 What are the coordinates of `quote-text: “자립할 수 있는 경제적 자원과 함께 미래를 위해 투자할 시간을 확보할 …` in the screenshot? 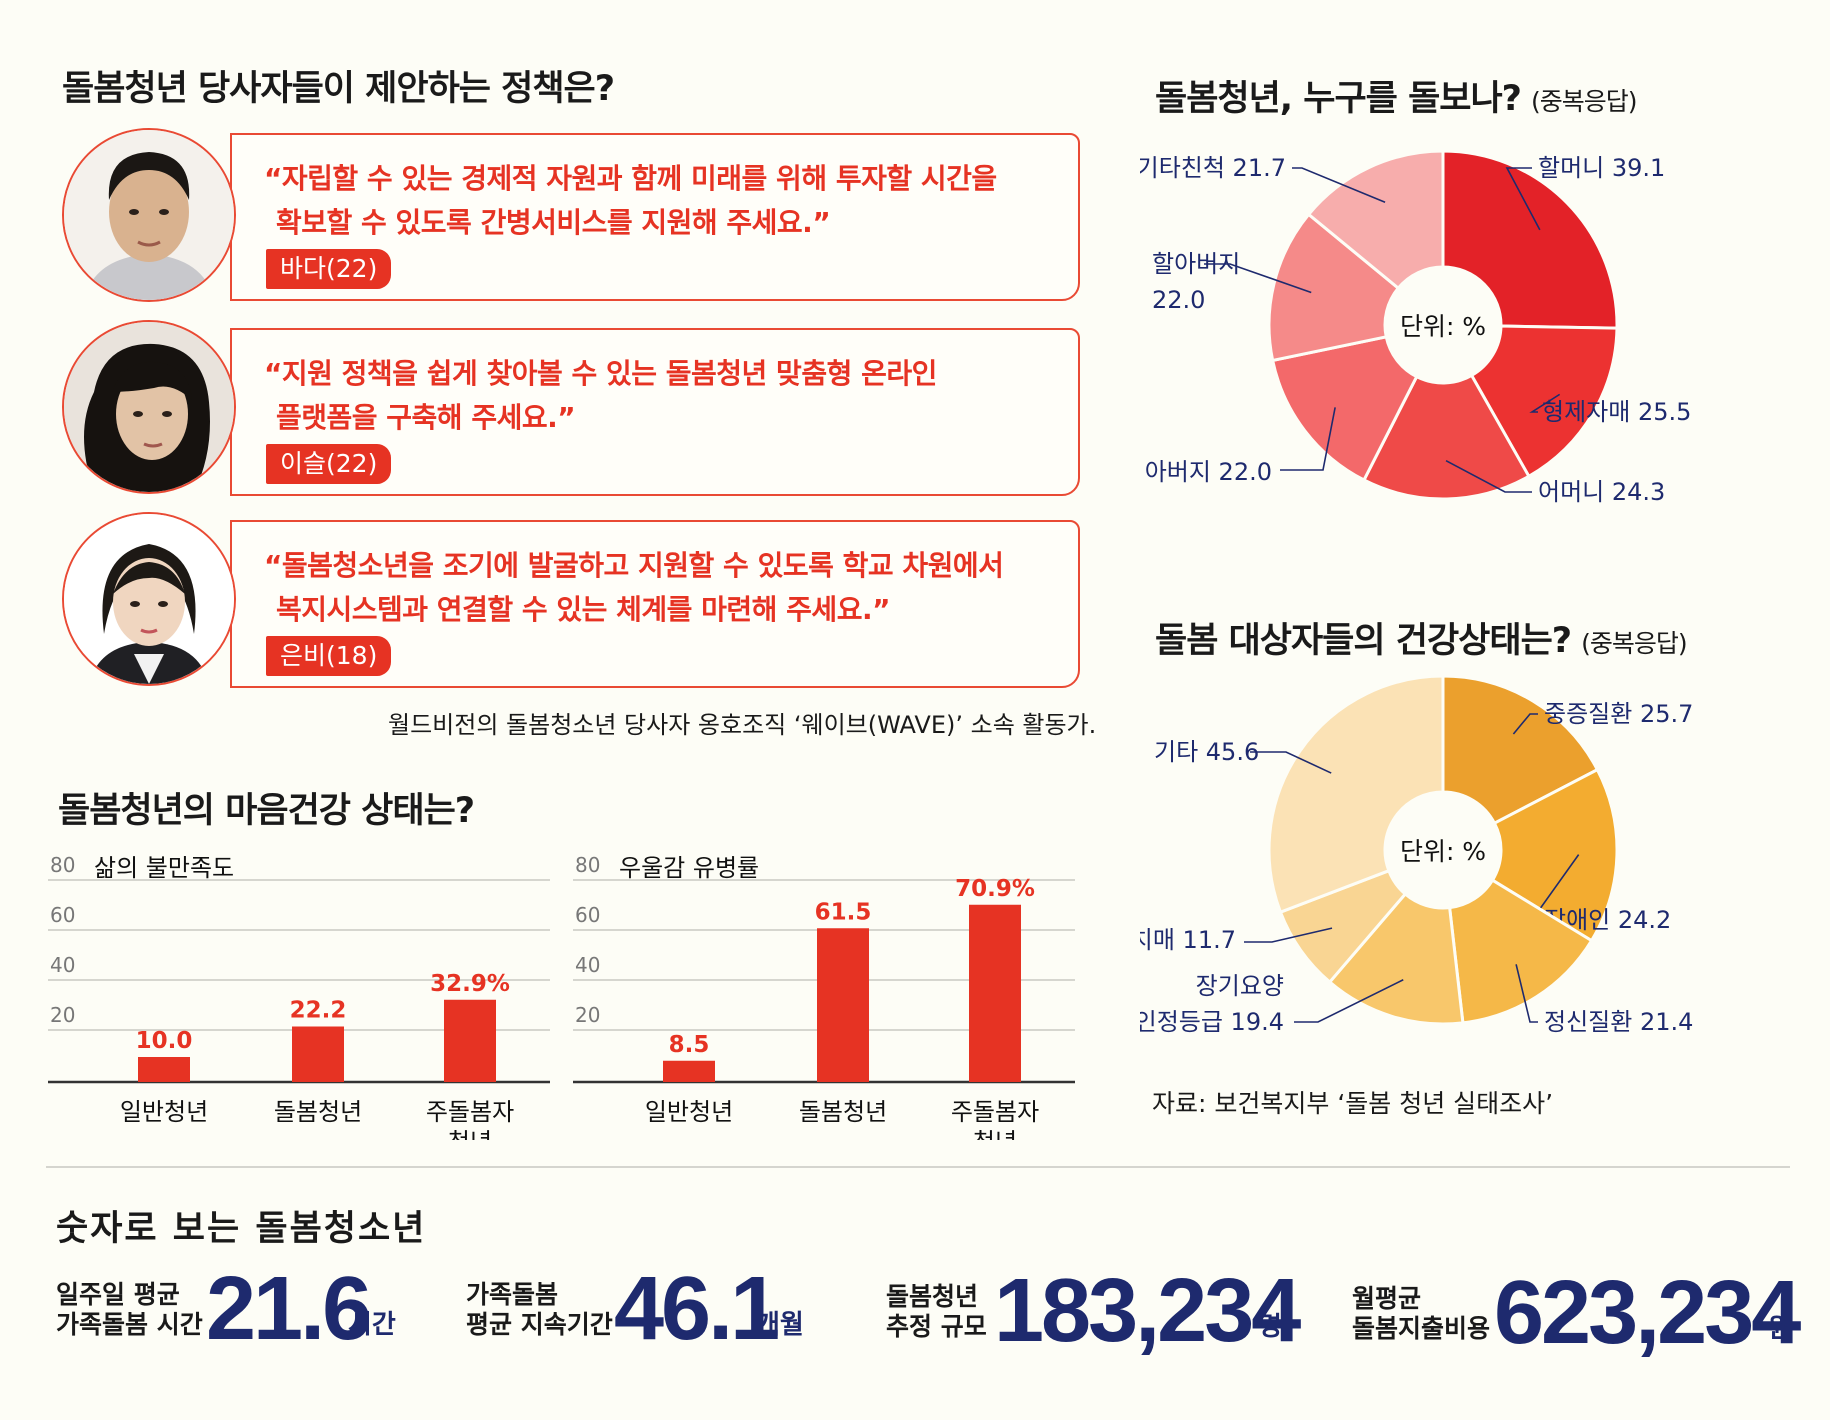 It's located at (659, 201).